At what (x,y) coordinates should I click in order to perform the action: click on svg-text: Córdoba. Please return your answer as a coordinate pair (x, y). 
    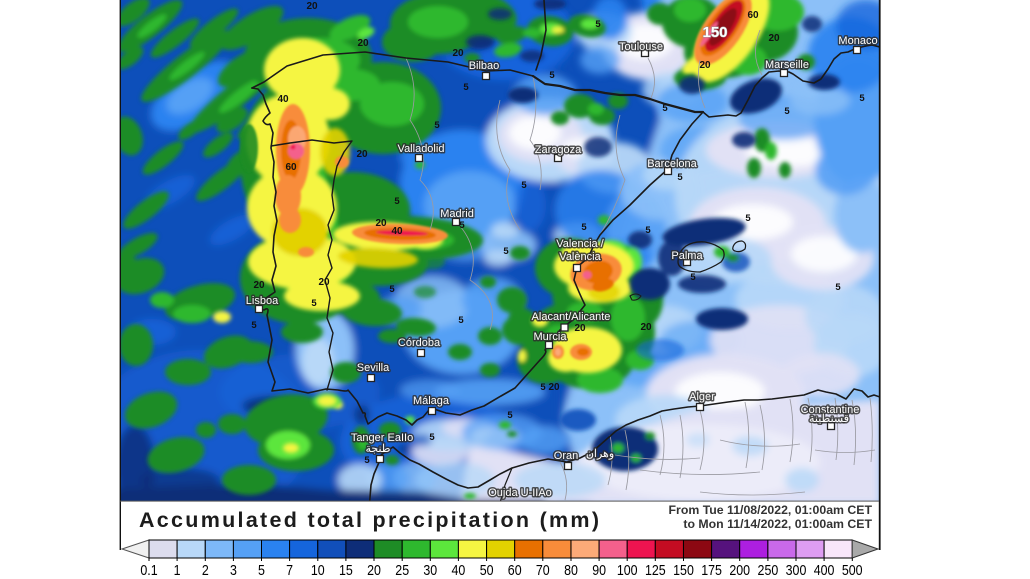
    Looking at the image, I should click on (419, 343).